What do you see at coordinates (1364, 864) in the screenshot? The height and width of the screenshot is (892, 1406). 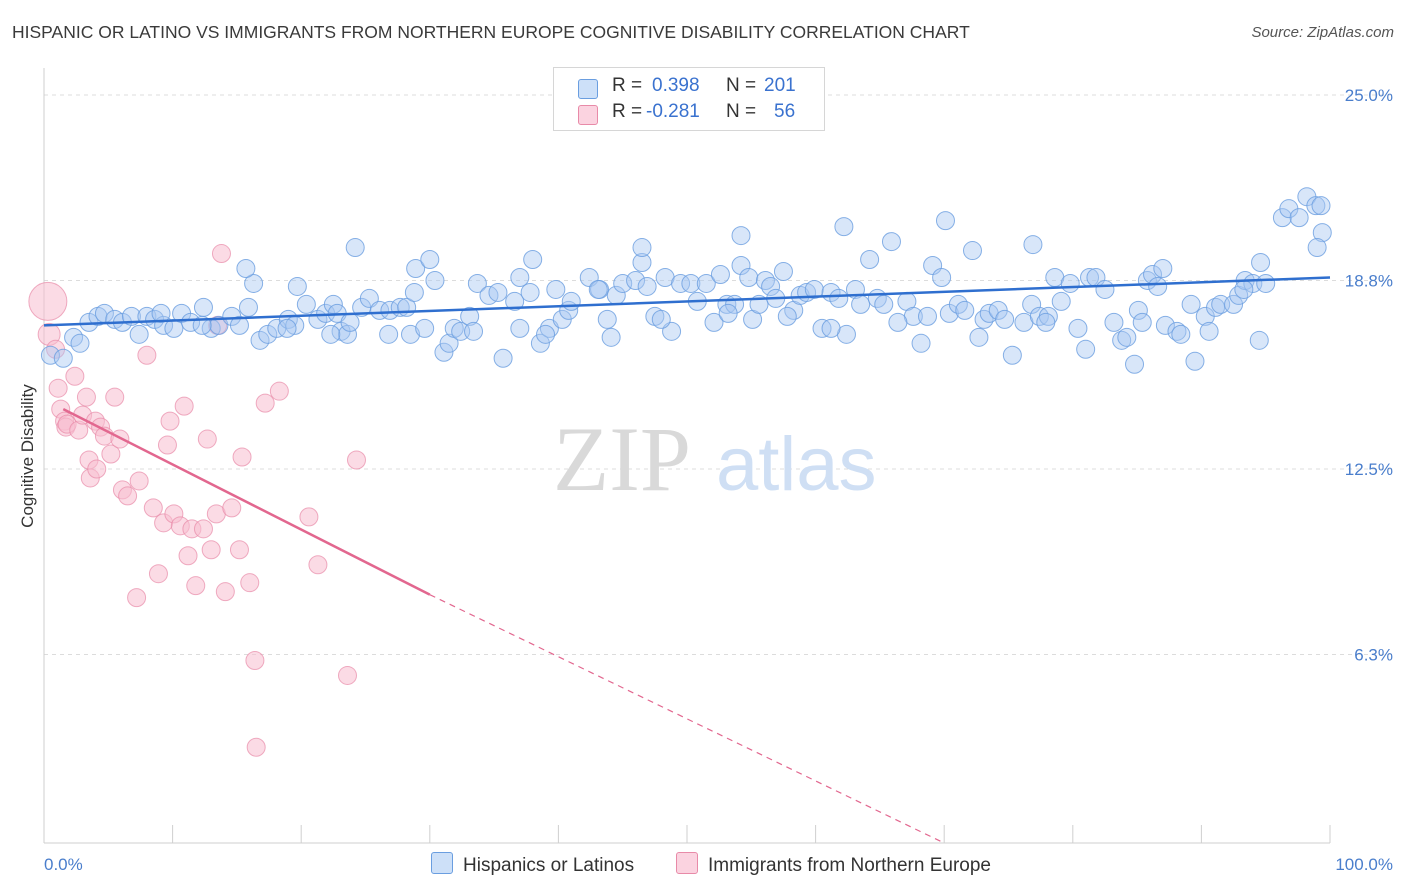 I see `x-tick-label: 100.0%` at bounding box center [1364, 864].